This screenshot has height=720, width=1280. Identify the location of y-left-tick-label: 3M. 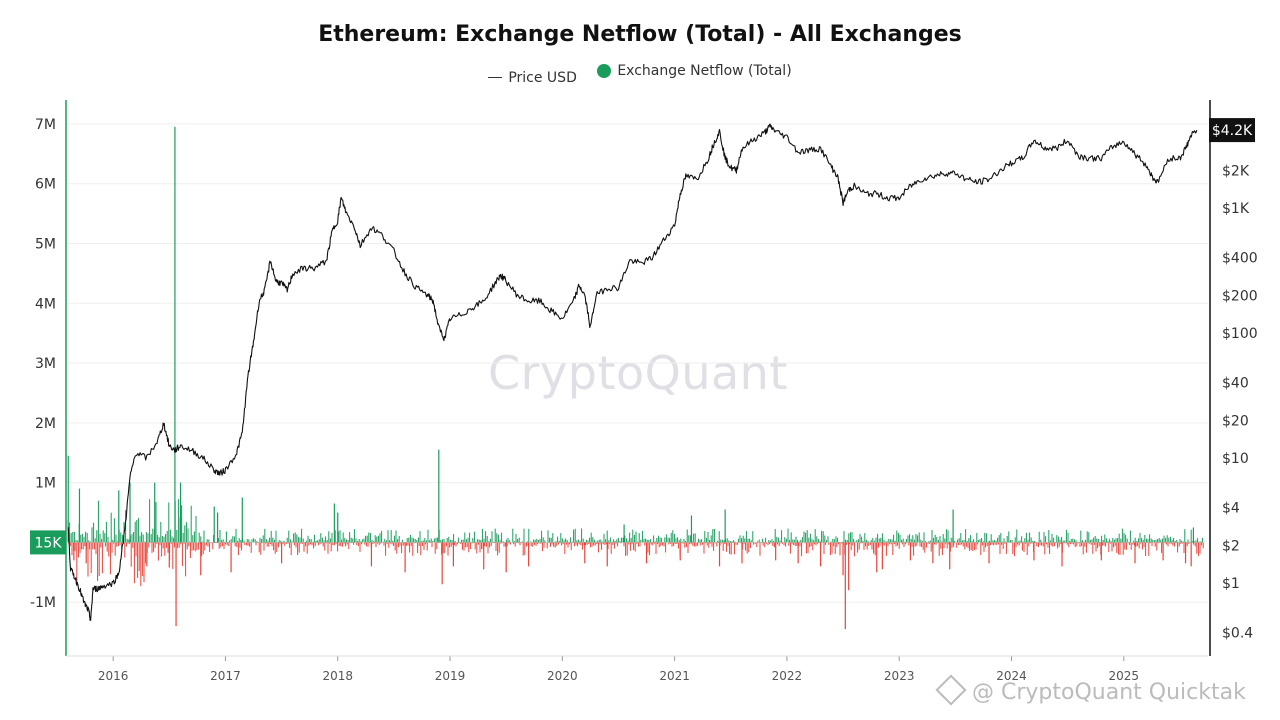
(45, 364).